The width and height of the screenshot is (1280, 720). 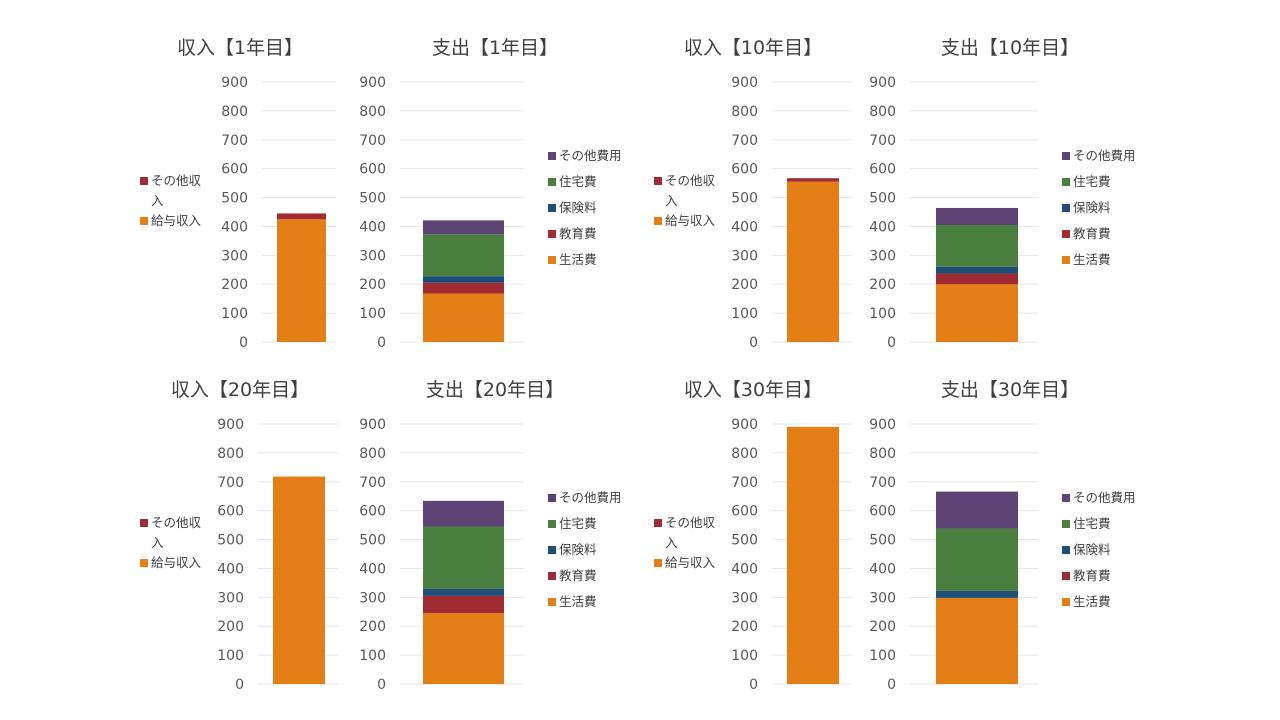 What do you see at coordinates (1010, 390) in the screenshot?
I see `chart-title: 支出【30年目】` at bounding box center [1010, 390].